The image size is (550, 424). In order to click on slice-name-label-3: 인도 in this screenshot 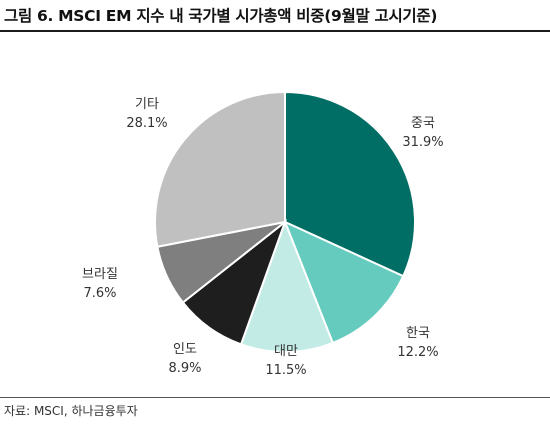, I will do `click(185, 349)`.